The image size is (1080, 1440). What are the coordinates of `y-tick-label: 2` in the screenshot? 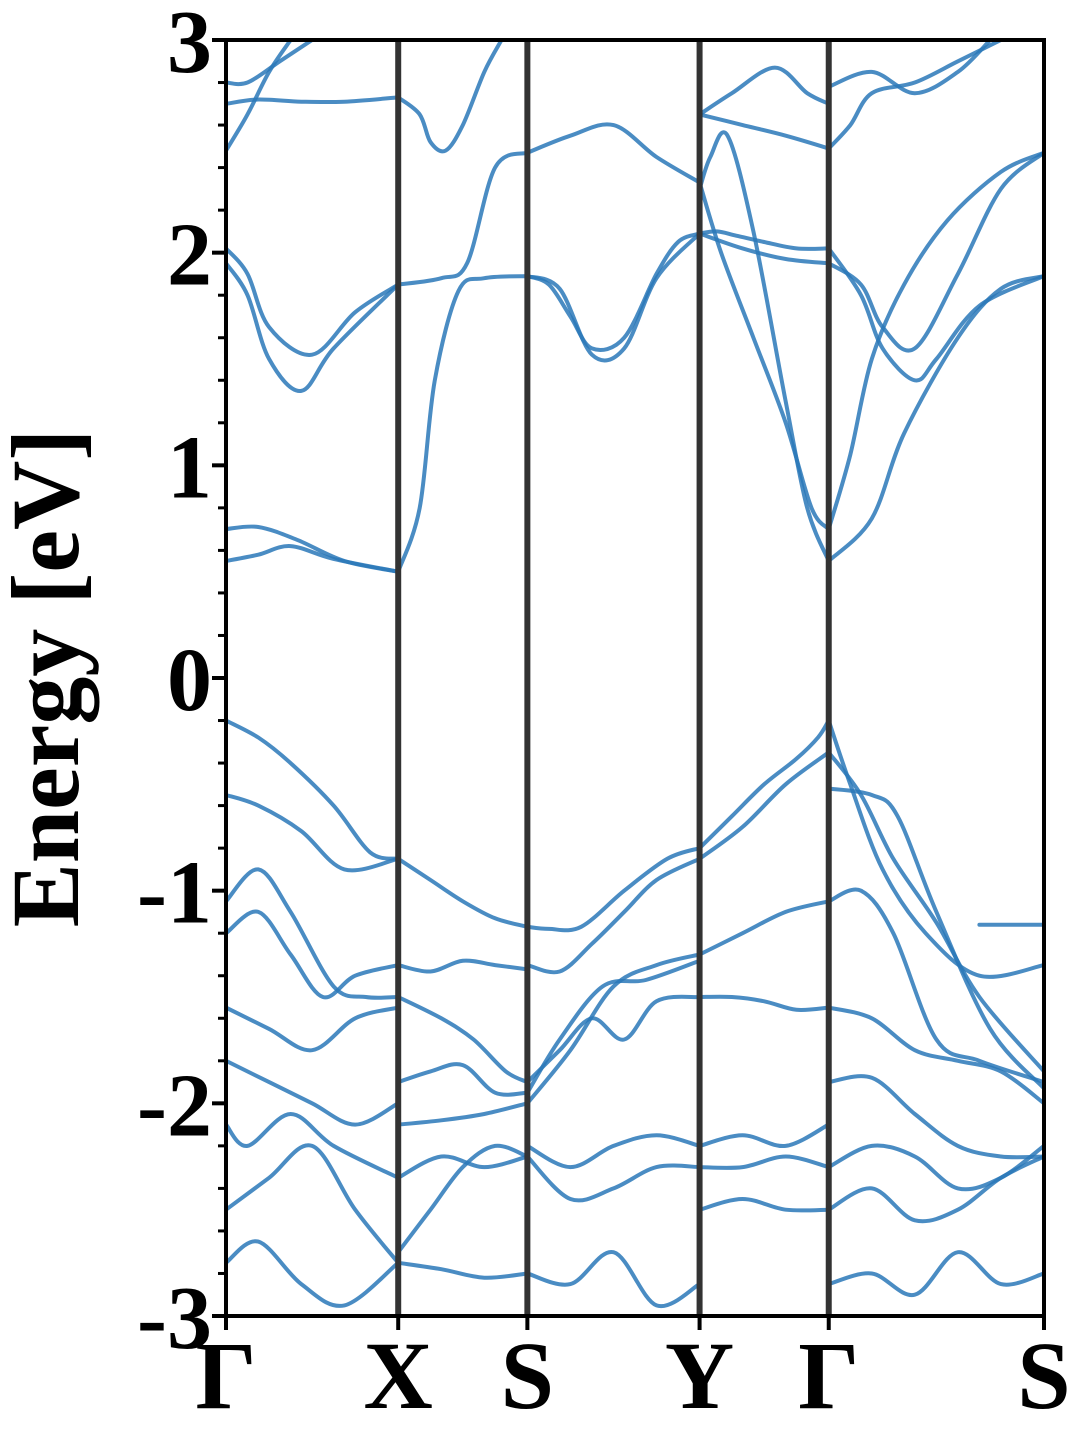 It's located at (189, 255).